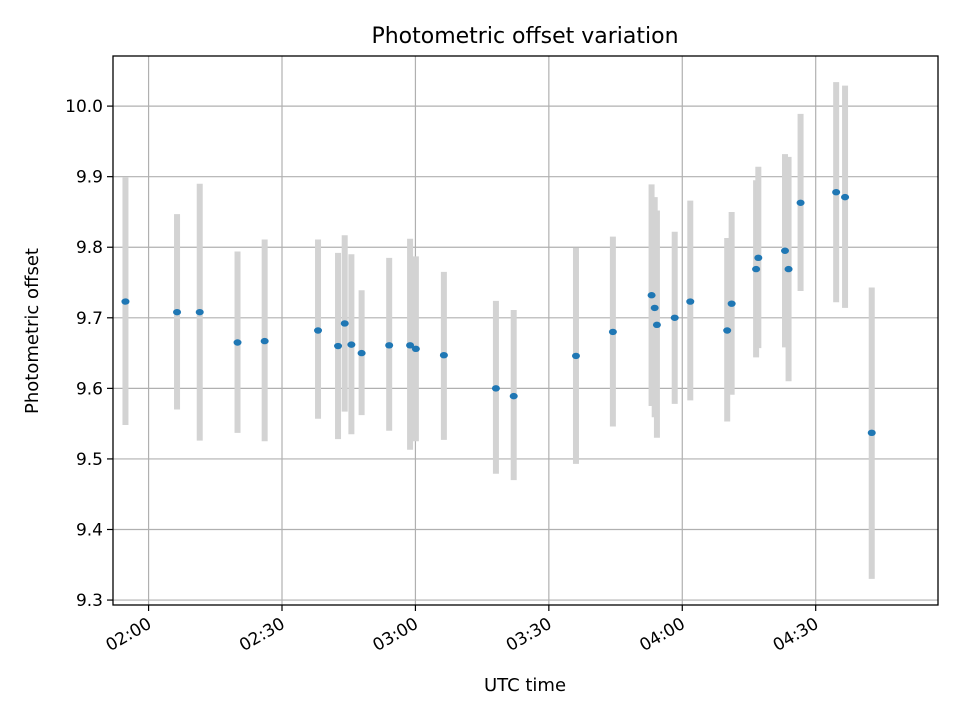 This screenshot has width=960, height=720. I want to click on x-tick-label: 03:30, so click(529, 635).